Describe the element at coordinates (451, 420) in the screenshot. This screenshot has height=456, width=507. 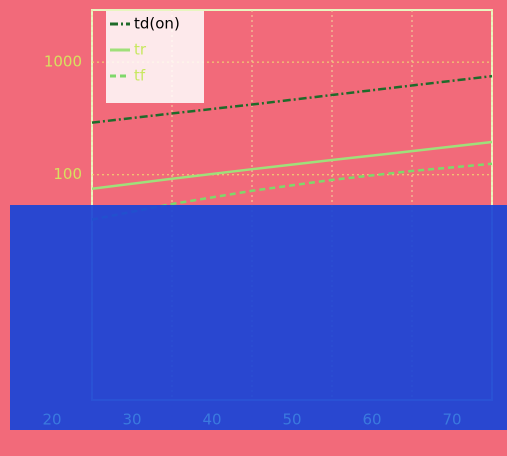
I see `x-tick-label: 70` at that location.